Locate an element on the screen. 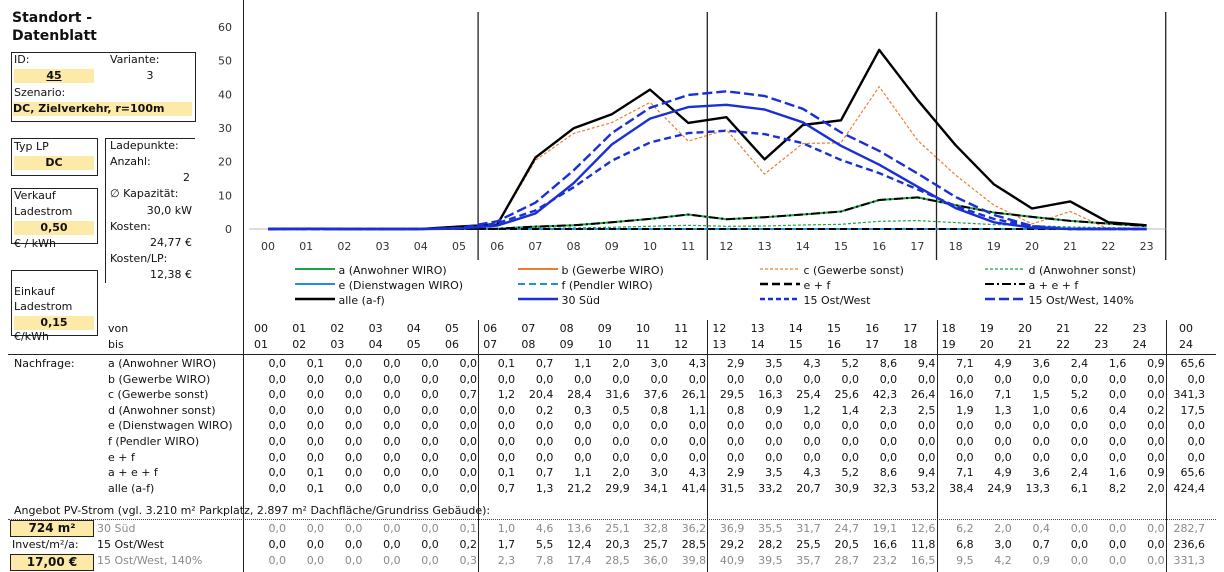  legend-item-d: d (Anwohner sonst) is located at coordinates (1060, 270).